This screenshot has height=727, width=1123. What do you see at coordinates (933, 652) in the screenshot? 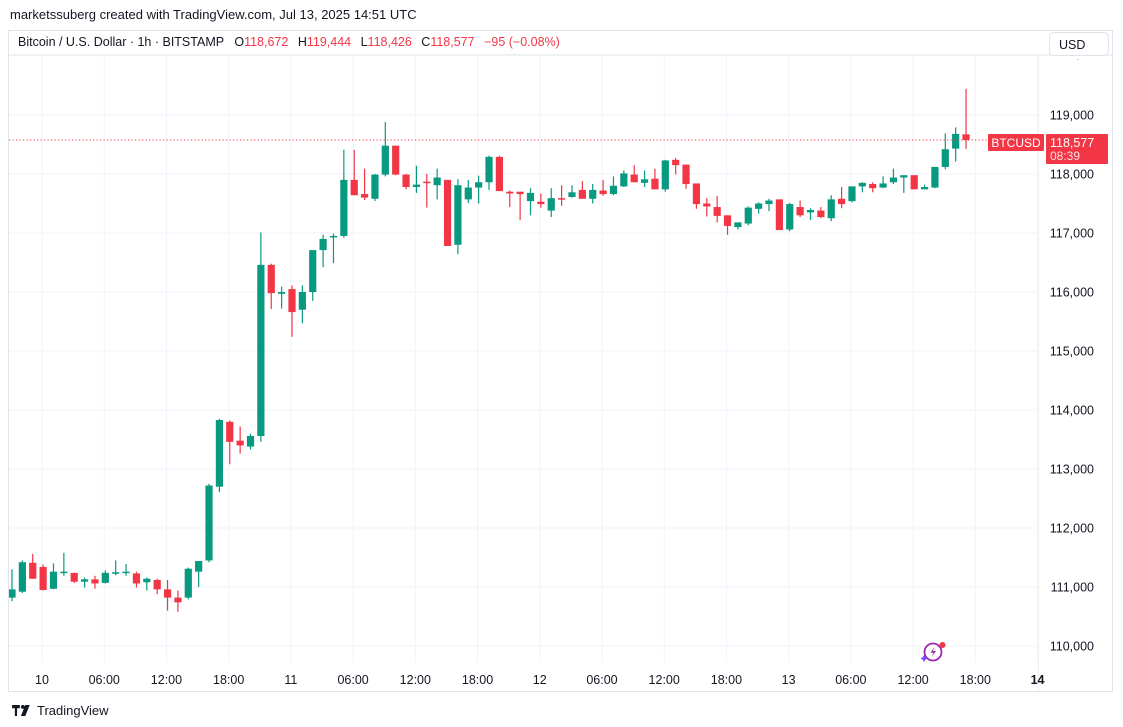
I see `ai-sparkle-icon` at bounding box center [933, 652].